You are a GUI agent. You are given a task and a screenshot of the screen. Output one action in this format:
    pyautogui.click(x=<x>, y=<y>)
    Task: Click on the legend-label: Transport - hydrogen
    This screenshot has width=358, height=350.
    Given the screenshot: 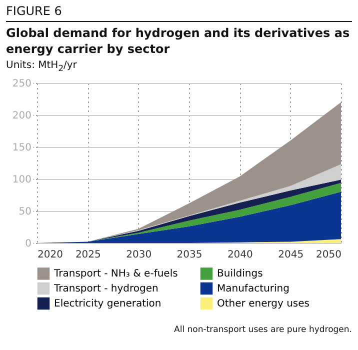 What is the action you would take?
    pyautogui.click(x=105, y=289)
    